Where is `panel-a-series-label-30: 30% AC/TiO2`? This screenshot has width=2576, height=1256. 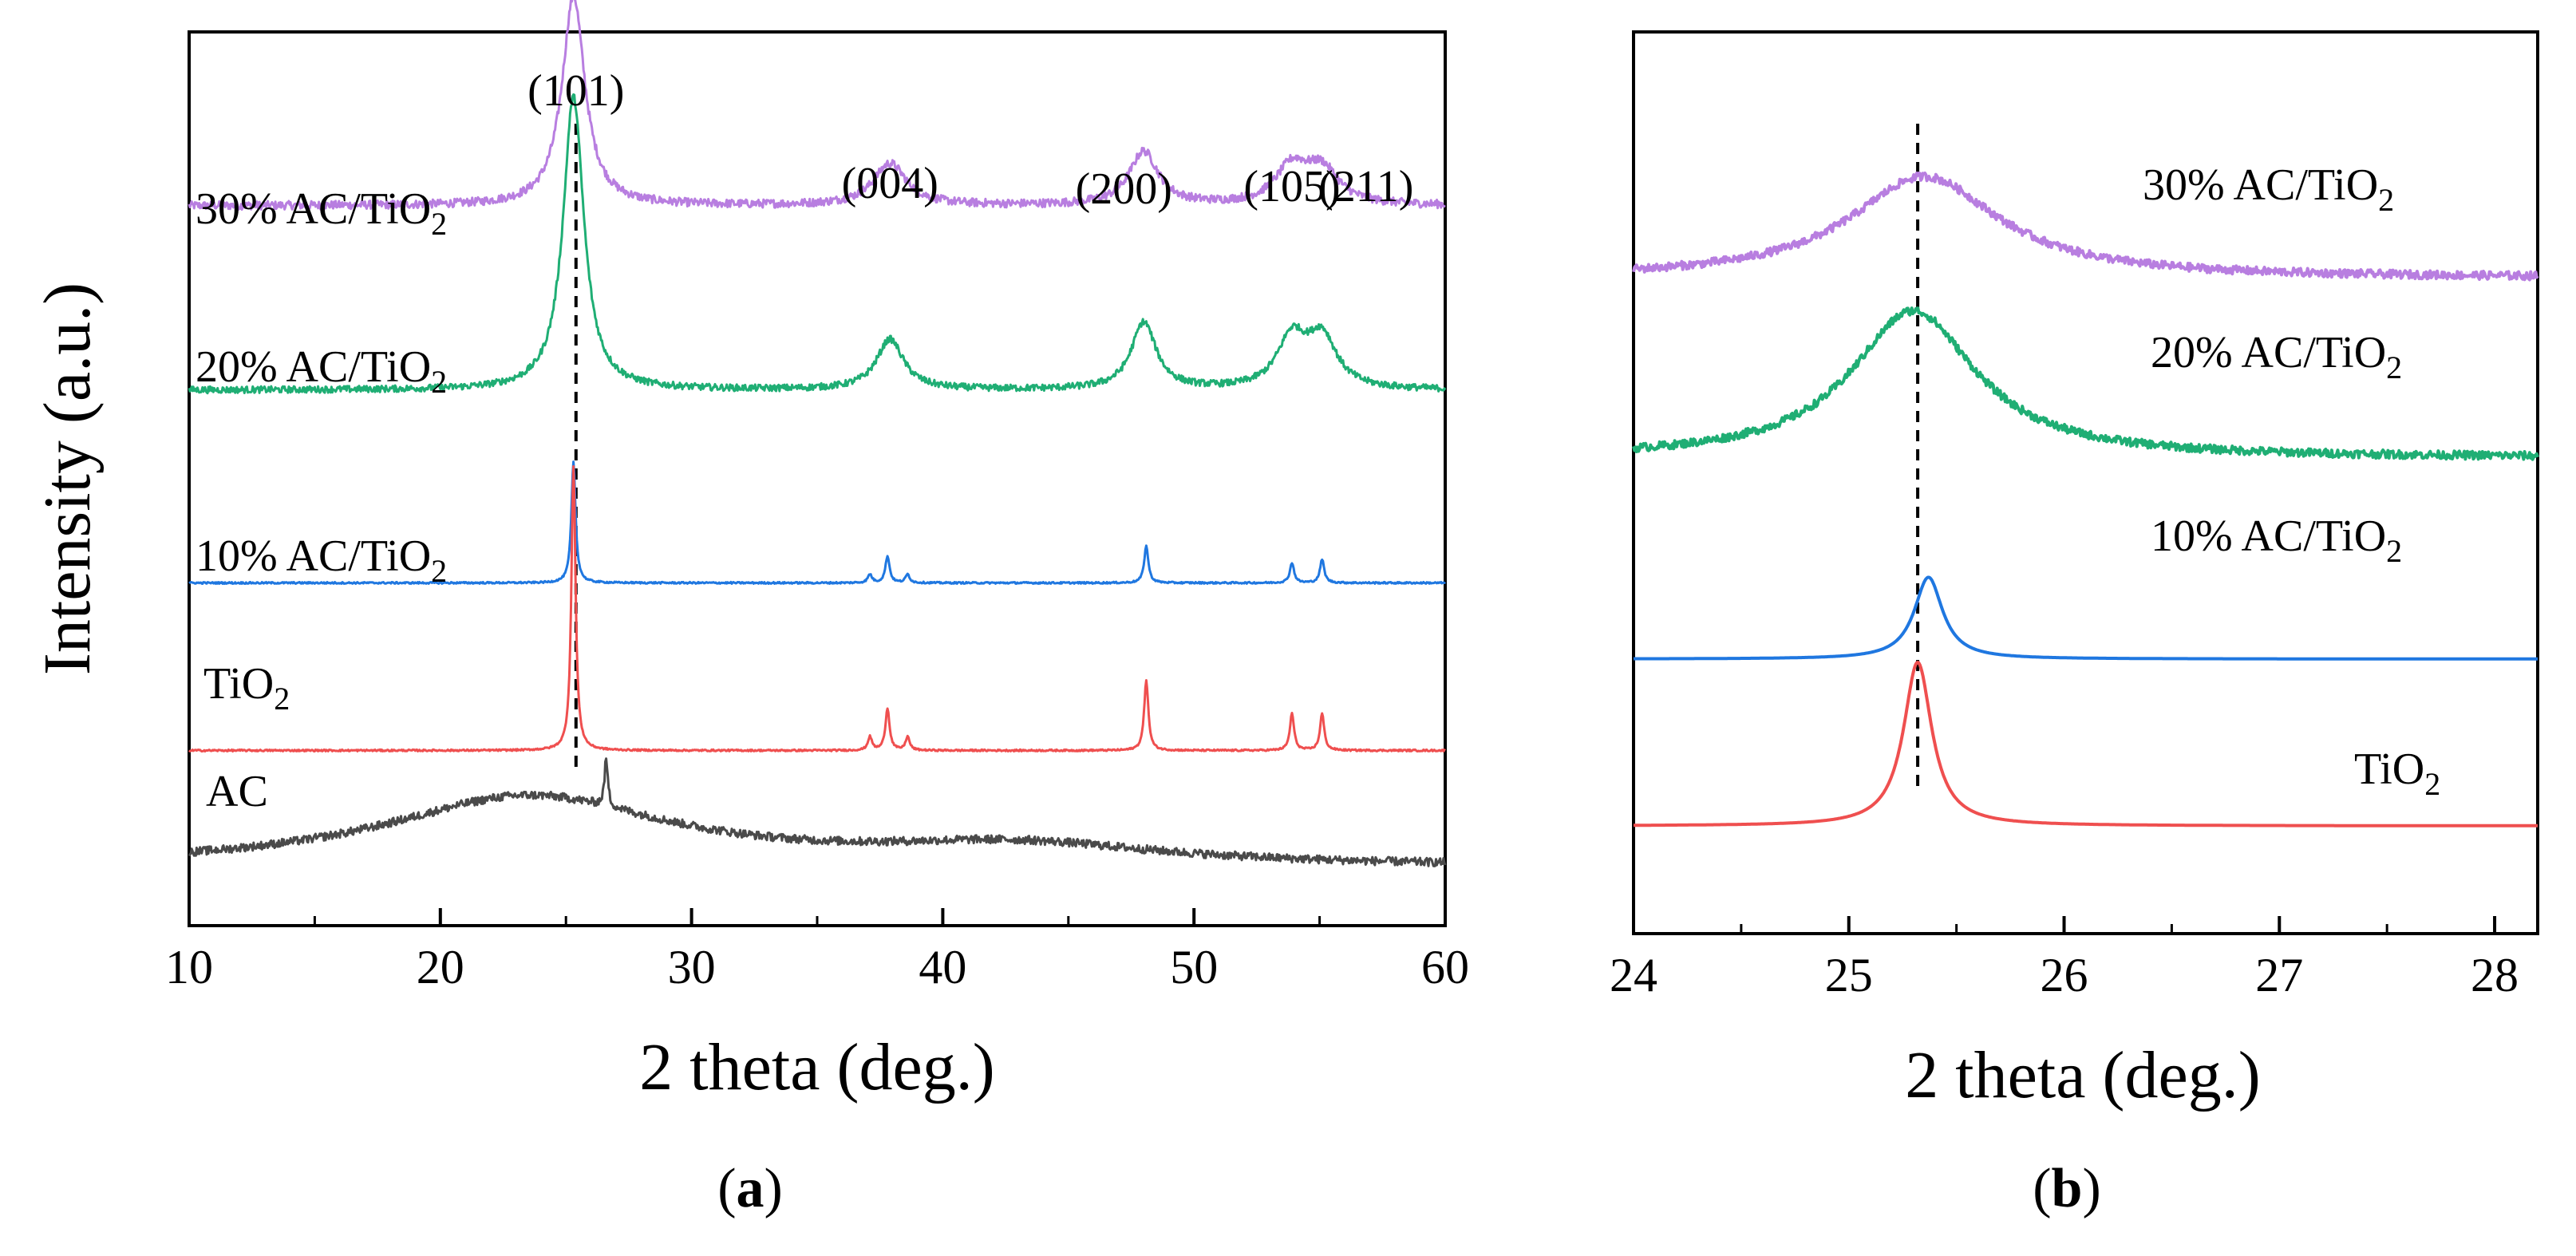
panel-a-series-label-30: 30% AC/TiO2 is located at coordinates (321, 213).